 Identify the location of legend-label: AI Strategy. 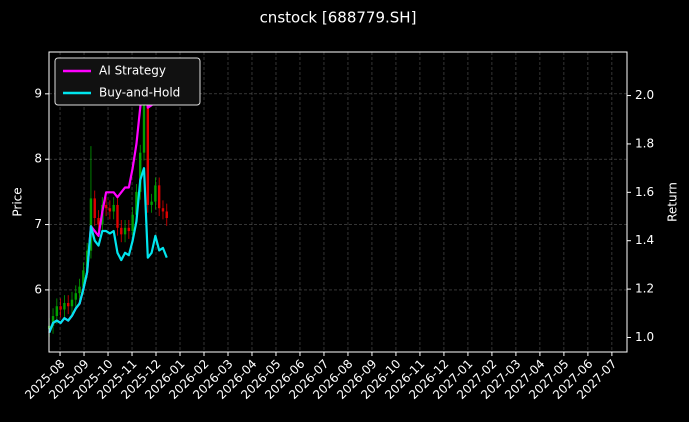
(132, 71).